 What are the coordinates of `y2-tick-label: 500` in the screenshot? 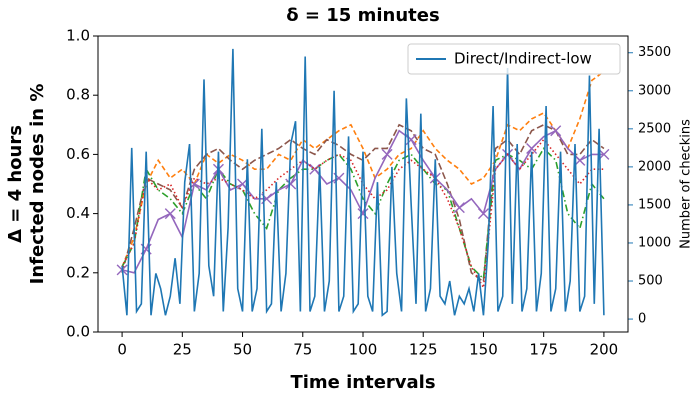 It's located at (650, 281).